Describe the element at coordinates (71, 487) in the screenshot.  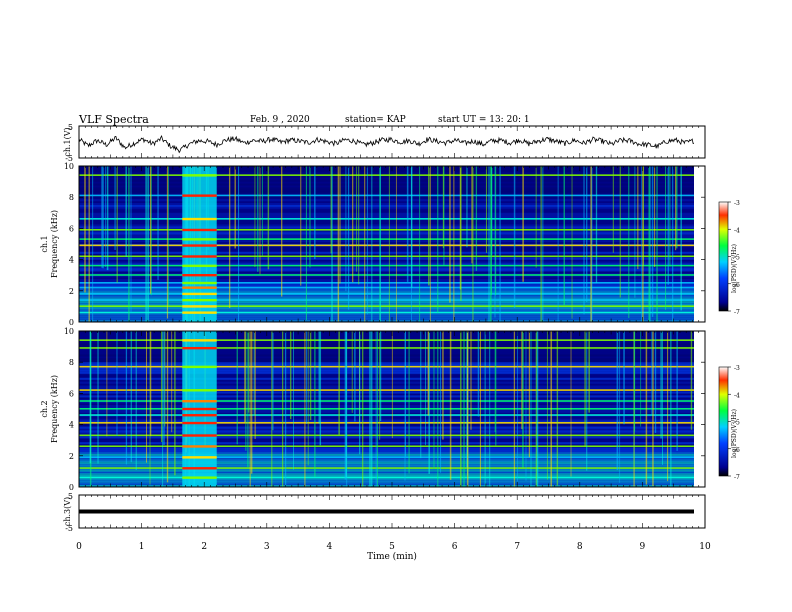
I see `y-tick-label: 0` at that location.